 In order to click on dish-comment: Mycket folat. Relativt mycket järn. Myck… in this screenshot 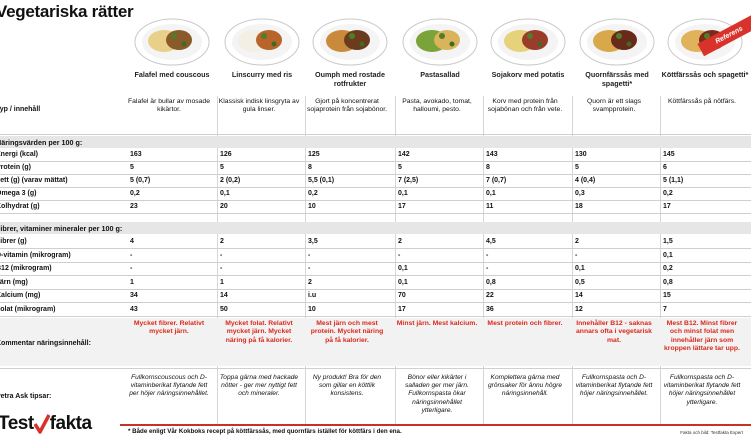, I will do `click(259, 332)`.